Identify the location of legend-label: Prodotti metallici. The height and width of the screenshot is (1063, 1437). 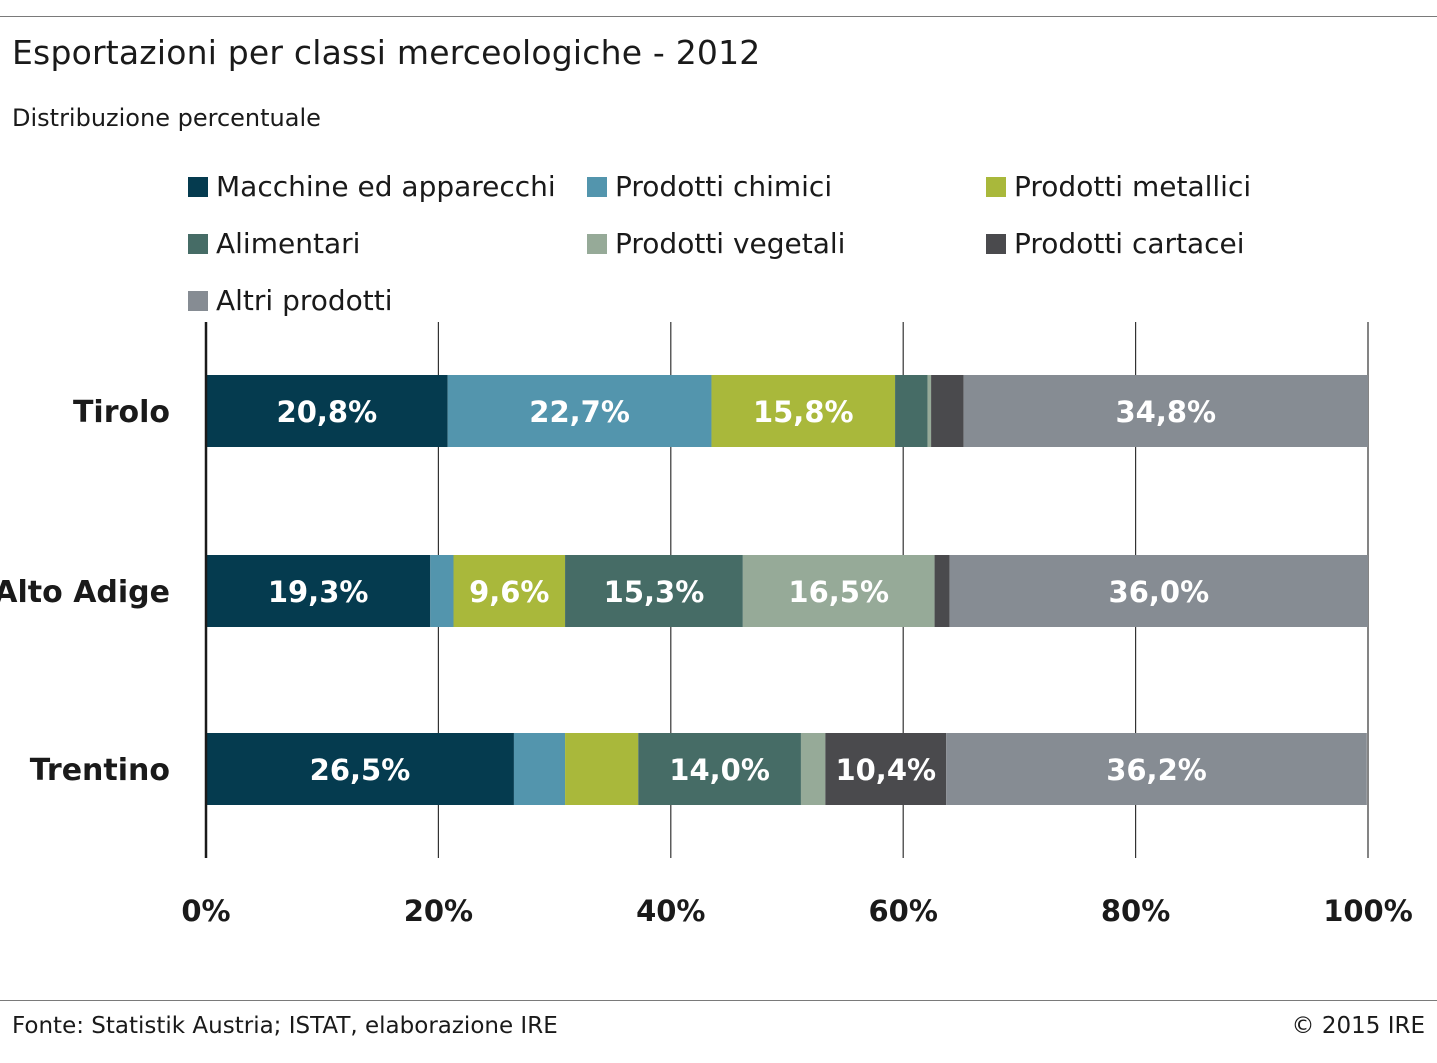
(1133, 186).